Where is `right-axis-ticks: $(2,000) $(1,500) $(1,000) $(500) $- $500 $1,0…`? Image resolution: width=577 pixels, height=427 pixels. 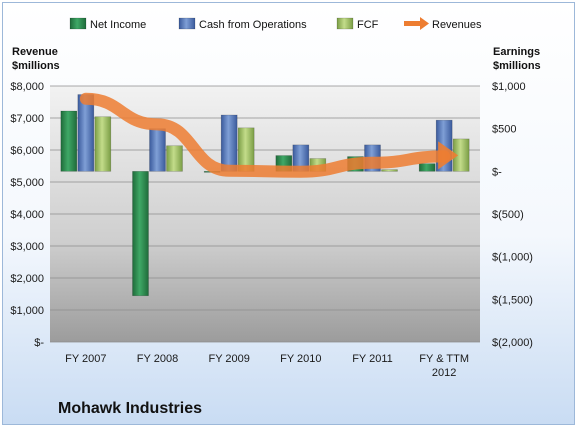 right-axis-ticks: $(2,000) $(1,500) $(1,000) $(500) $- $500 $1,0… is located at coordinates (512, 215).